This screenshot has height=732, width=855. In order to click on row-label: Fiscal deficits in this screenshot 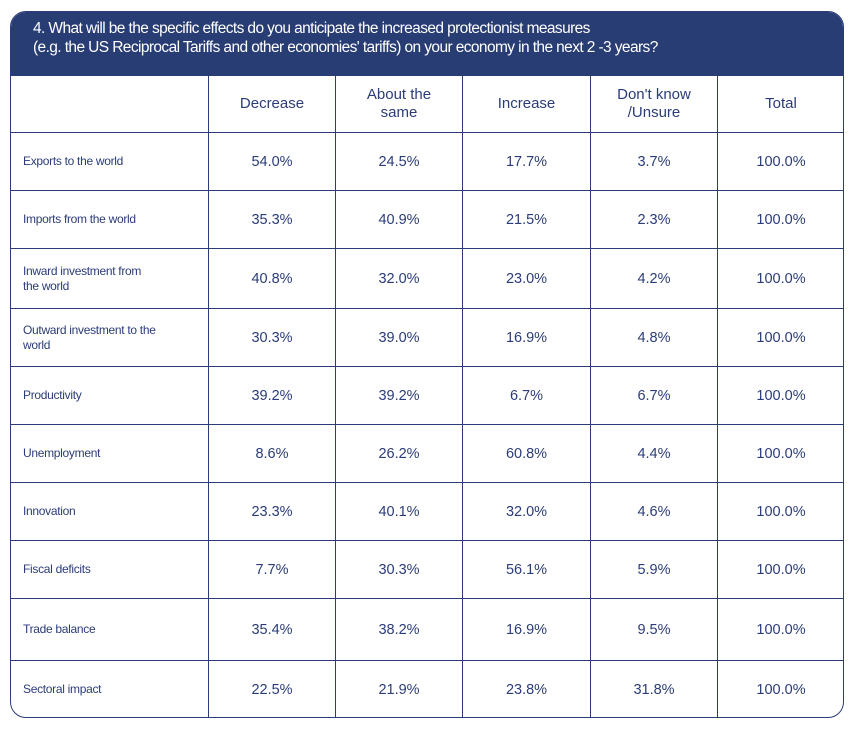, I will do `click(110, 569)`.